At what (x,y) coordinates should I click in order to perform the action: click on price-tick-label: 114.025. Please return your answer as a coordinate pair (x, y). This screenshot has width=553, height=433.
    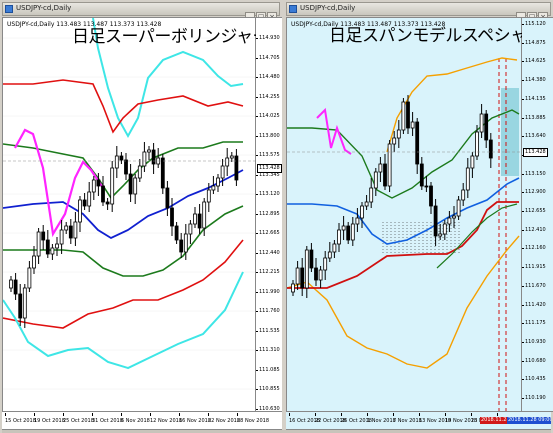
    Looking at the image, I should click on (268, 116).